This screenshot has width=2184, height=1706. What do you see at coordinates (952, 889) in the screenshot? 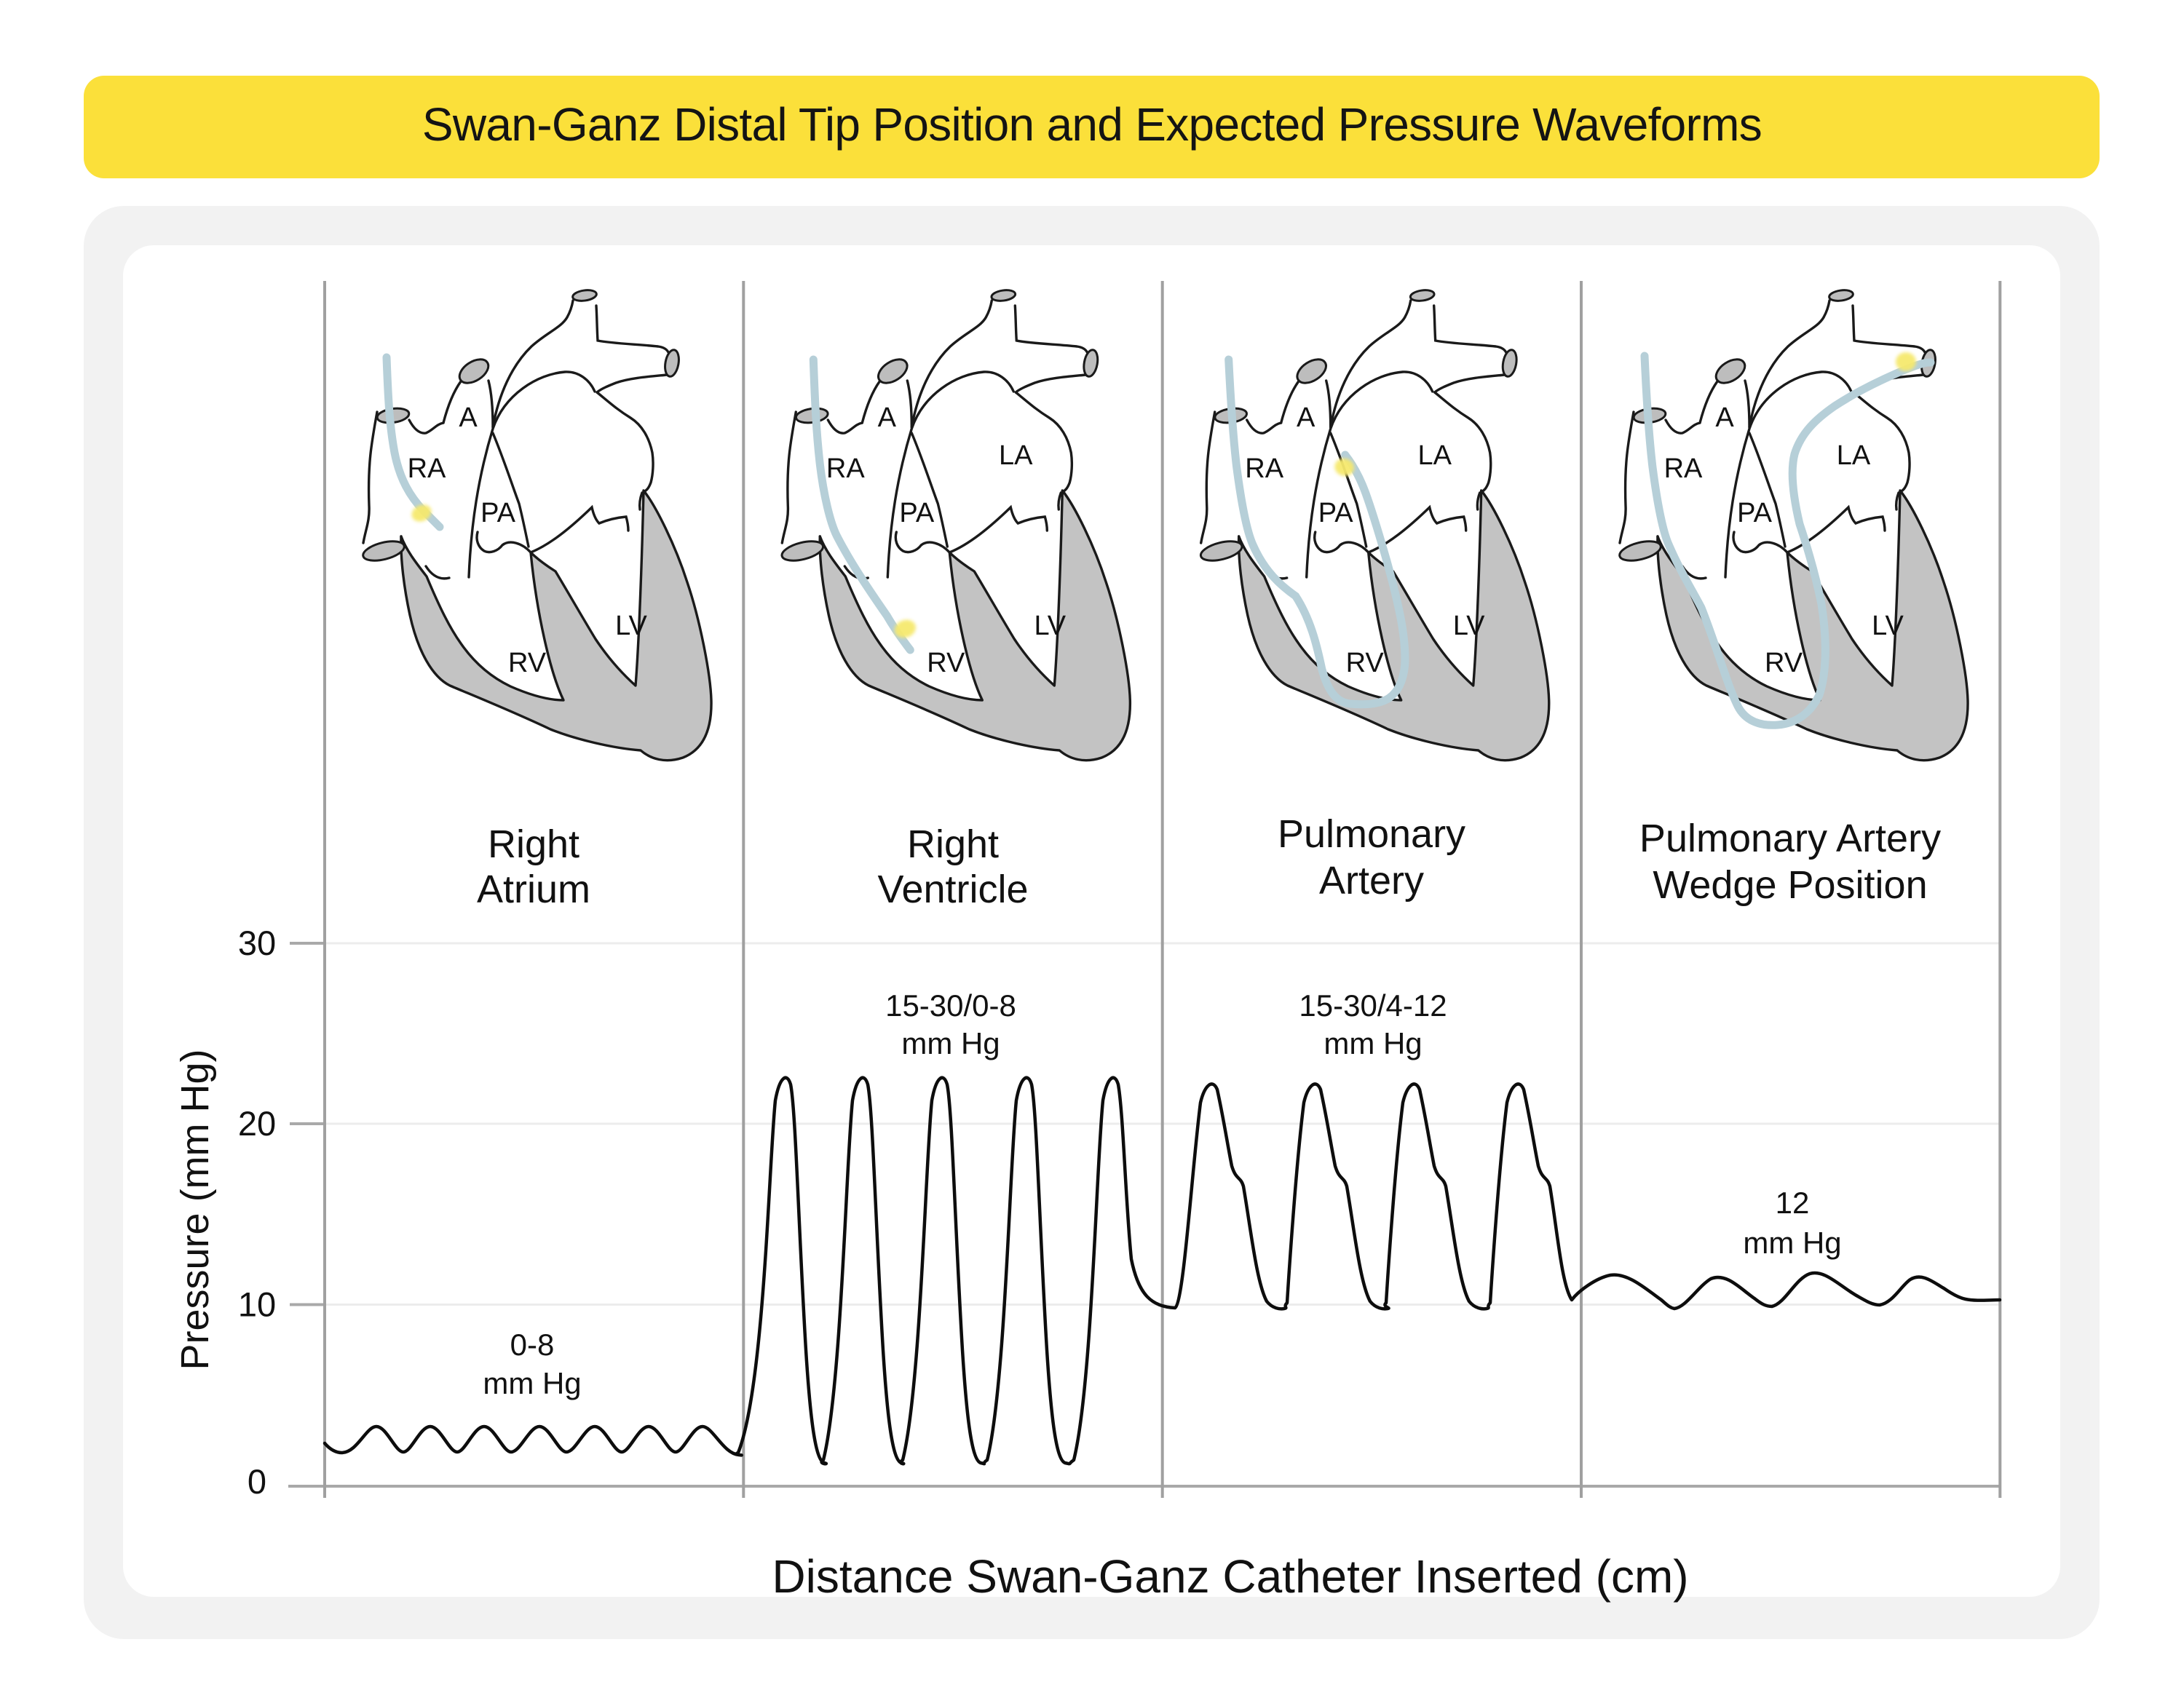
I see `svg-text: Ventricle` at bounding box center [952, 889].